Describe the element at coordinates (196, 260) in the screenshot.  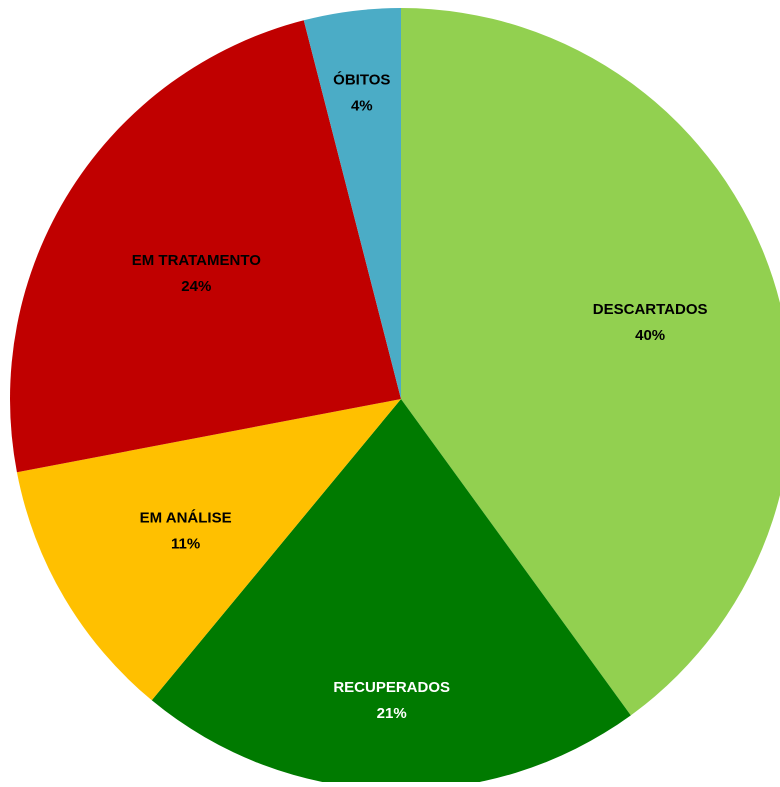
I see `slice-category-label-em-tratamento: EM TRATAMENTO` at that location.